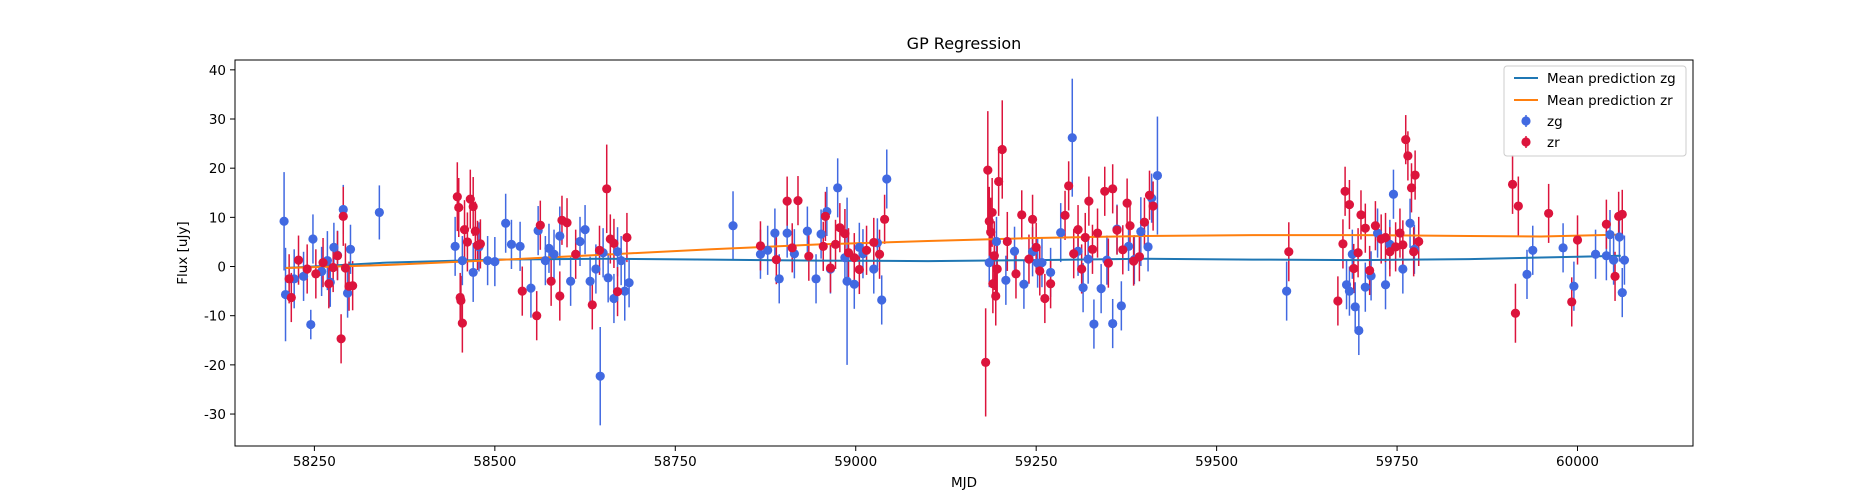 This screenshot has width=1875, height=500. What do you see at coordinates (1526, 121) in the screenshot?
I see `legend-swatch-marker` at bounding box center [1526, 121].